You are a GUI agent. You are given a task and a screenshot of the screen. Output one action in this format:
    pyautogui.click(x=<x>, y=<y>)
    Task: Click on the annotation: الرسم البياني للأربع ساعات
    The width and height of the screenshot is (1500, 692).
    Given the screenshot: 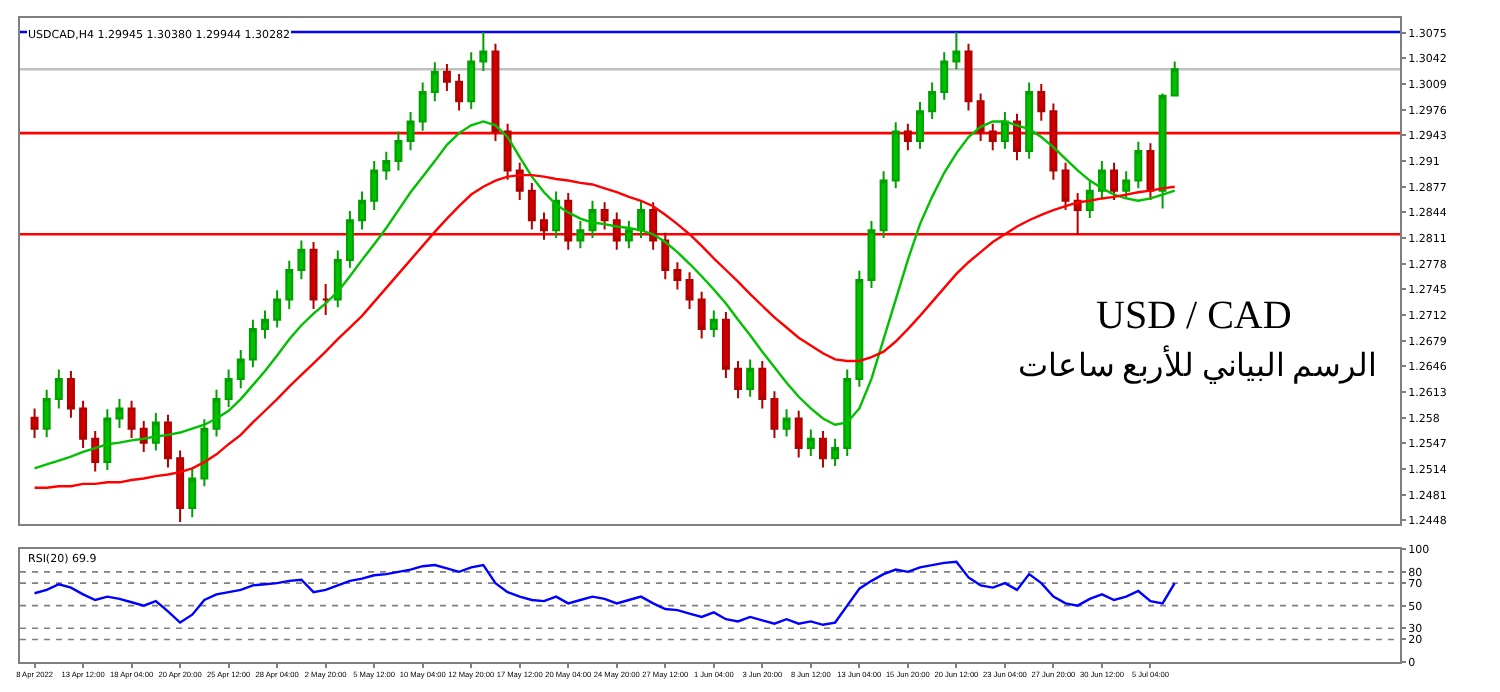 What is the action you would take?
    pyautogui.click(x=1197, y=365)
    